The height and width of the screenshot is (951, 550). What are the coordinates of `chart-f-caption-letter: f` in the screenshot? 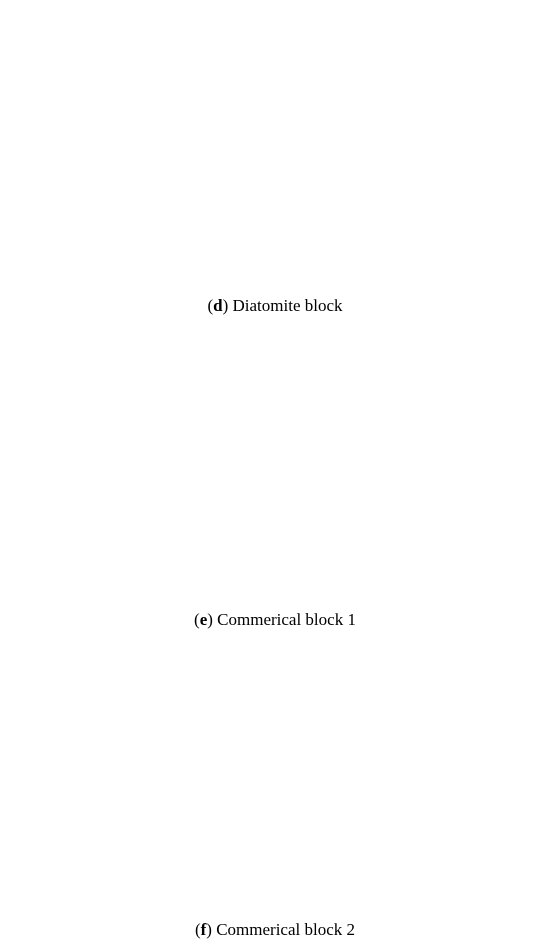 It's located at (203, 929).